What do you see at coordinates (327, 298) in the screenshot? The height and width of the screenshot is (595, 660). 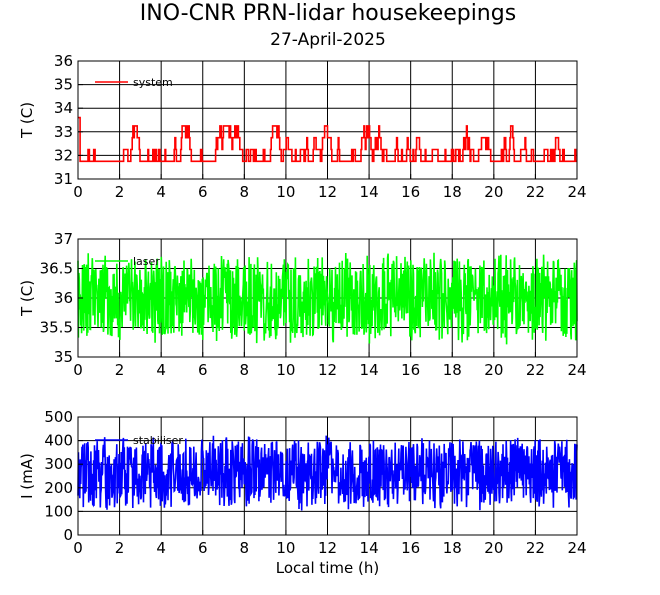 I see `series-line-laser` at bounding box center [327, 298].